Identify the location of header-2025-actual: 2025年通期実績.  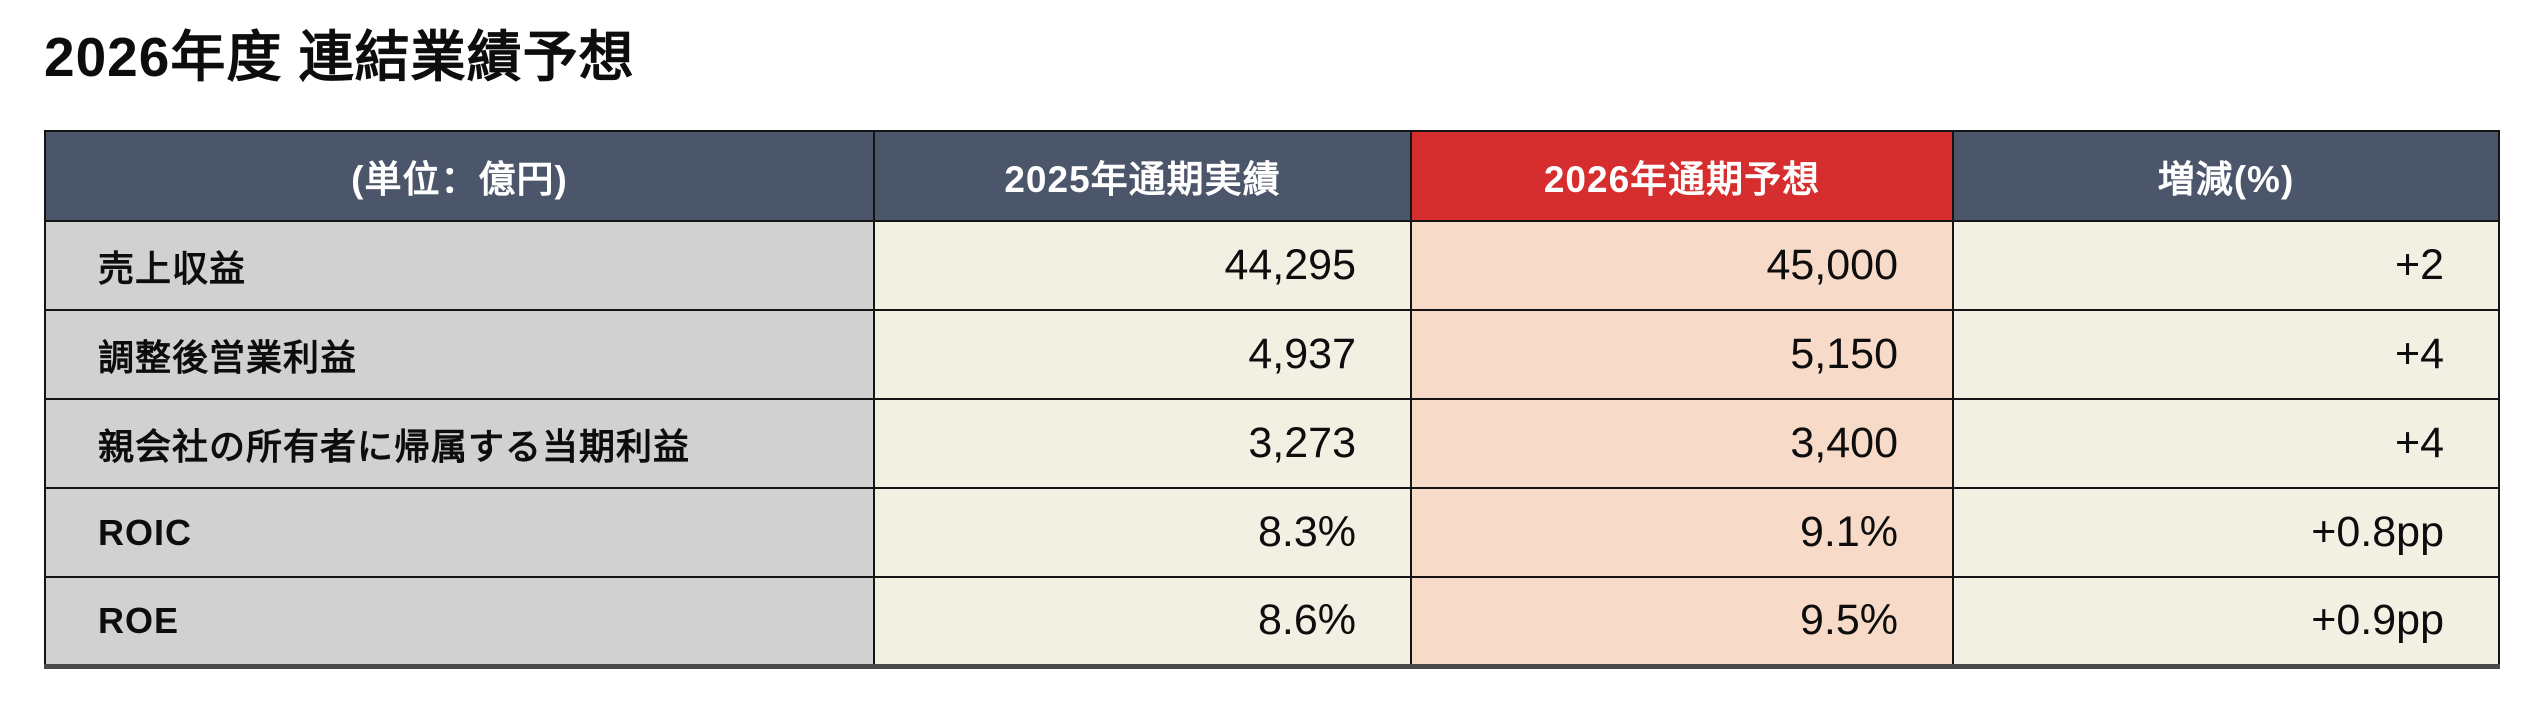
(1142, 176).